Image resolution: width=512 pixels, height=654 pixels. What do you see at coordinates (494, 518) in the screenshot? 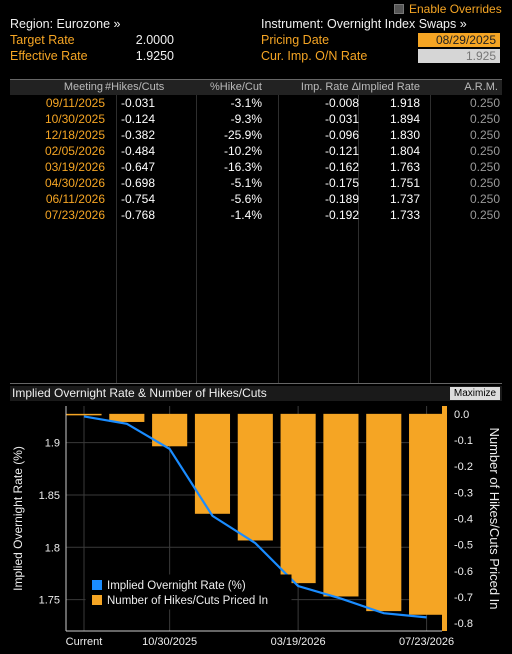
I see `right-axis-title: Number of Hikes/Cuts Priced In` at bounding box center [494, 518].